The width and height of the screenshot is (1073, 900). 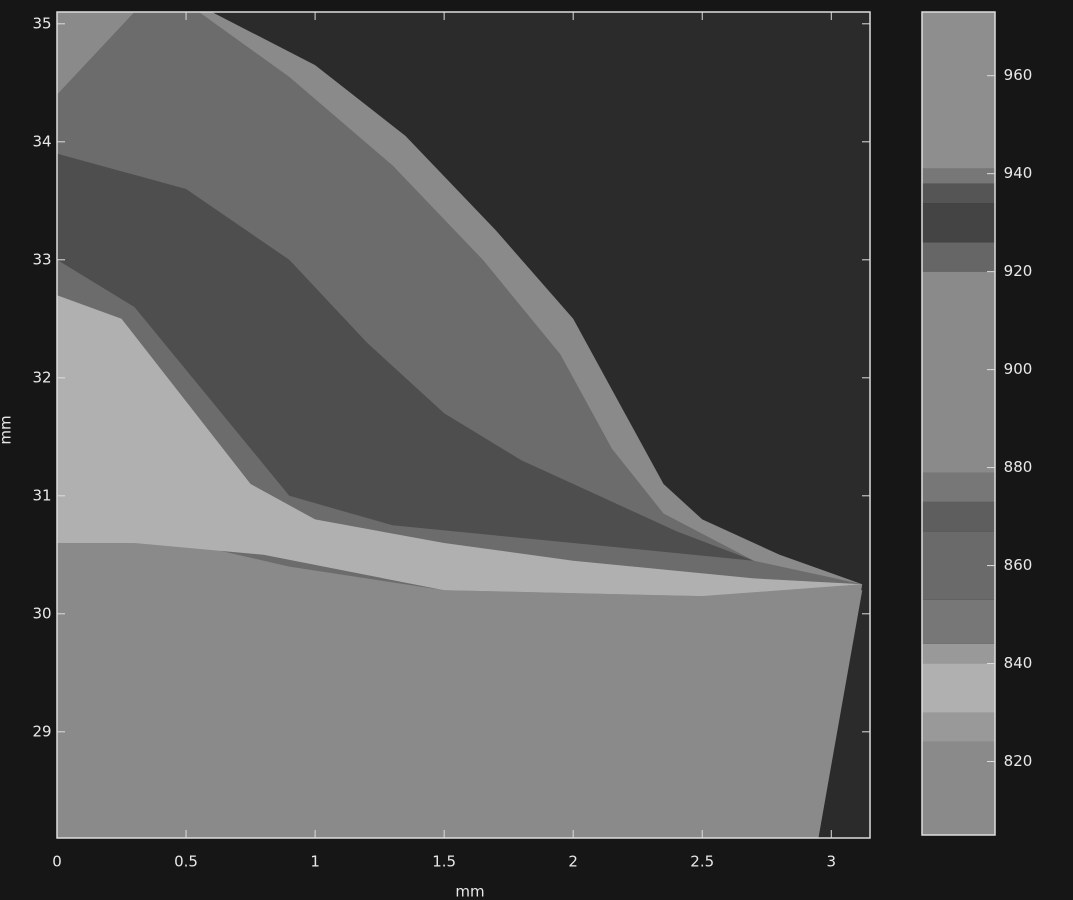 What do you see at coordinates (186, 862) in the screenshot?
I see `x-tick-label: 0.5` at bounding box center [186, 862].